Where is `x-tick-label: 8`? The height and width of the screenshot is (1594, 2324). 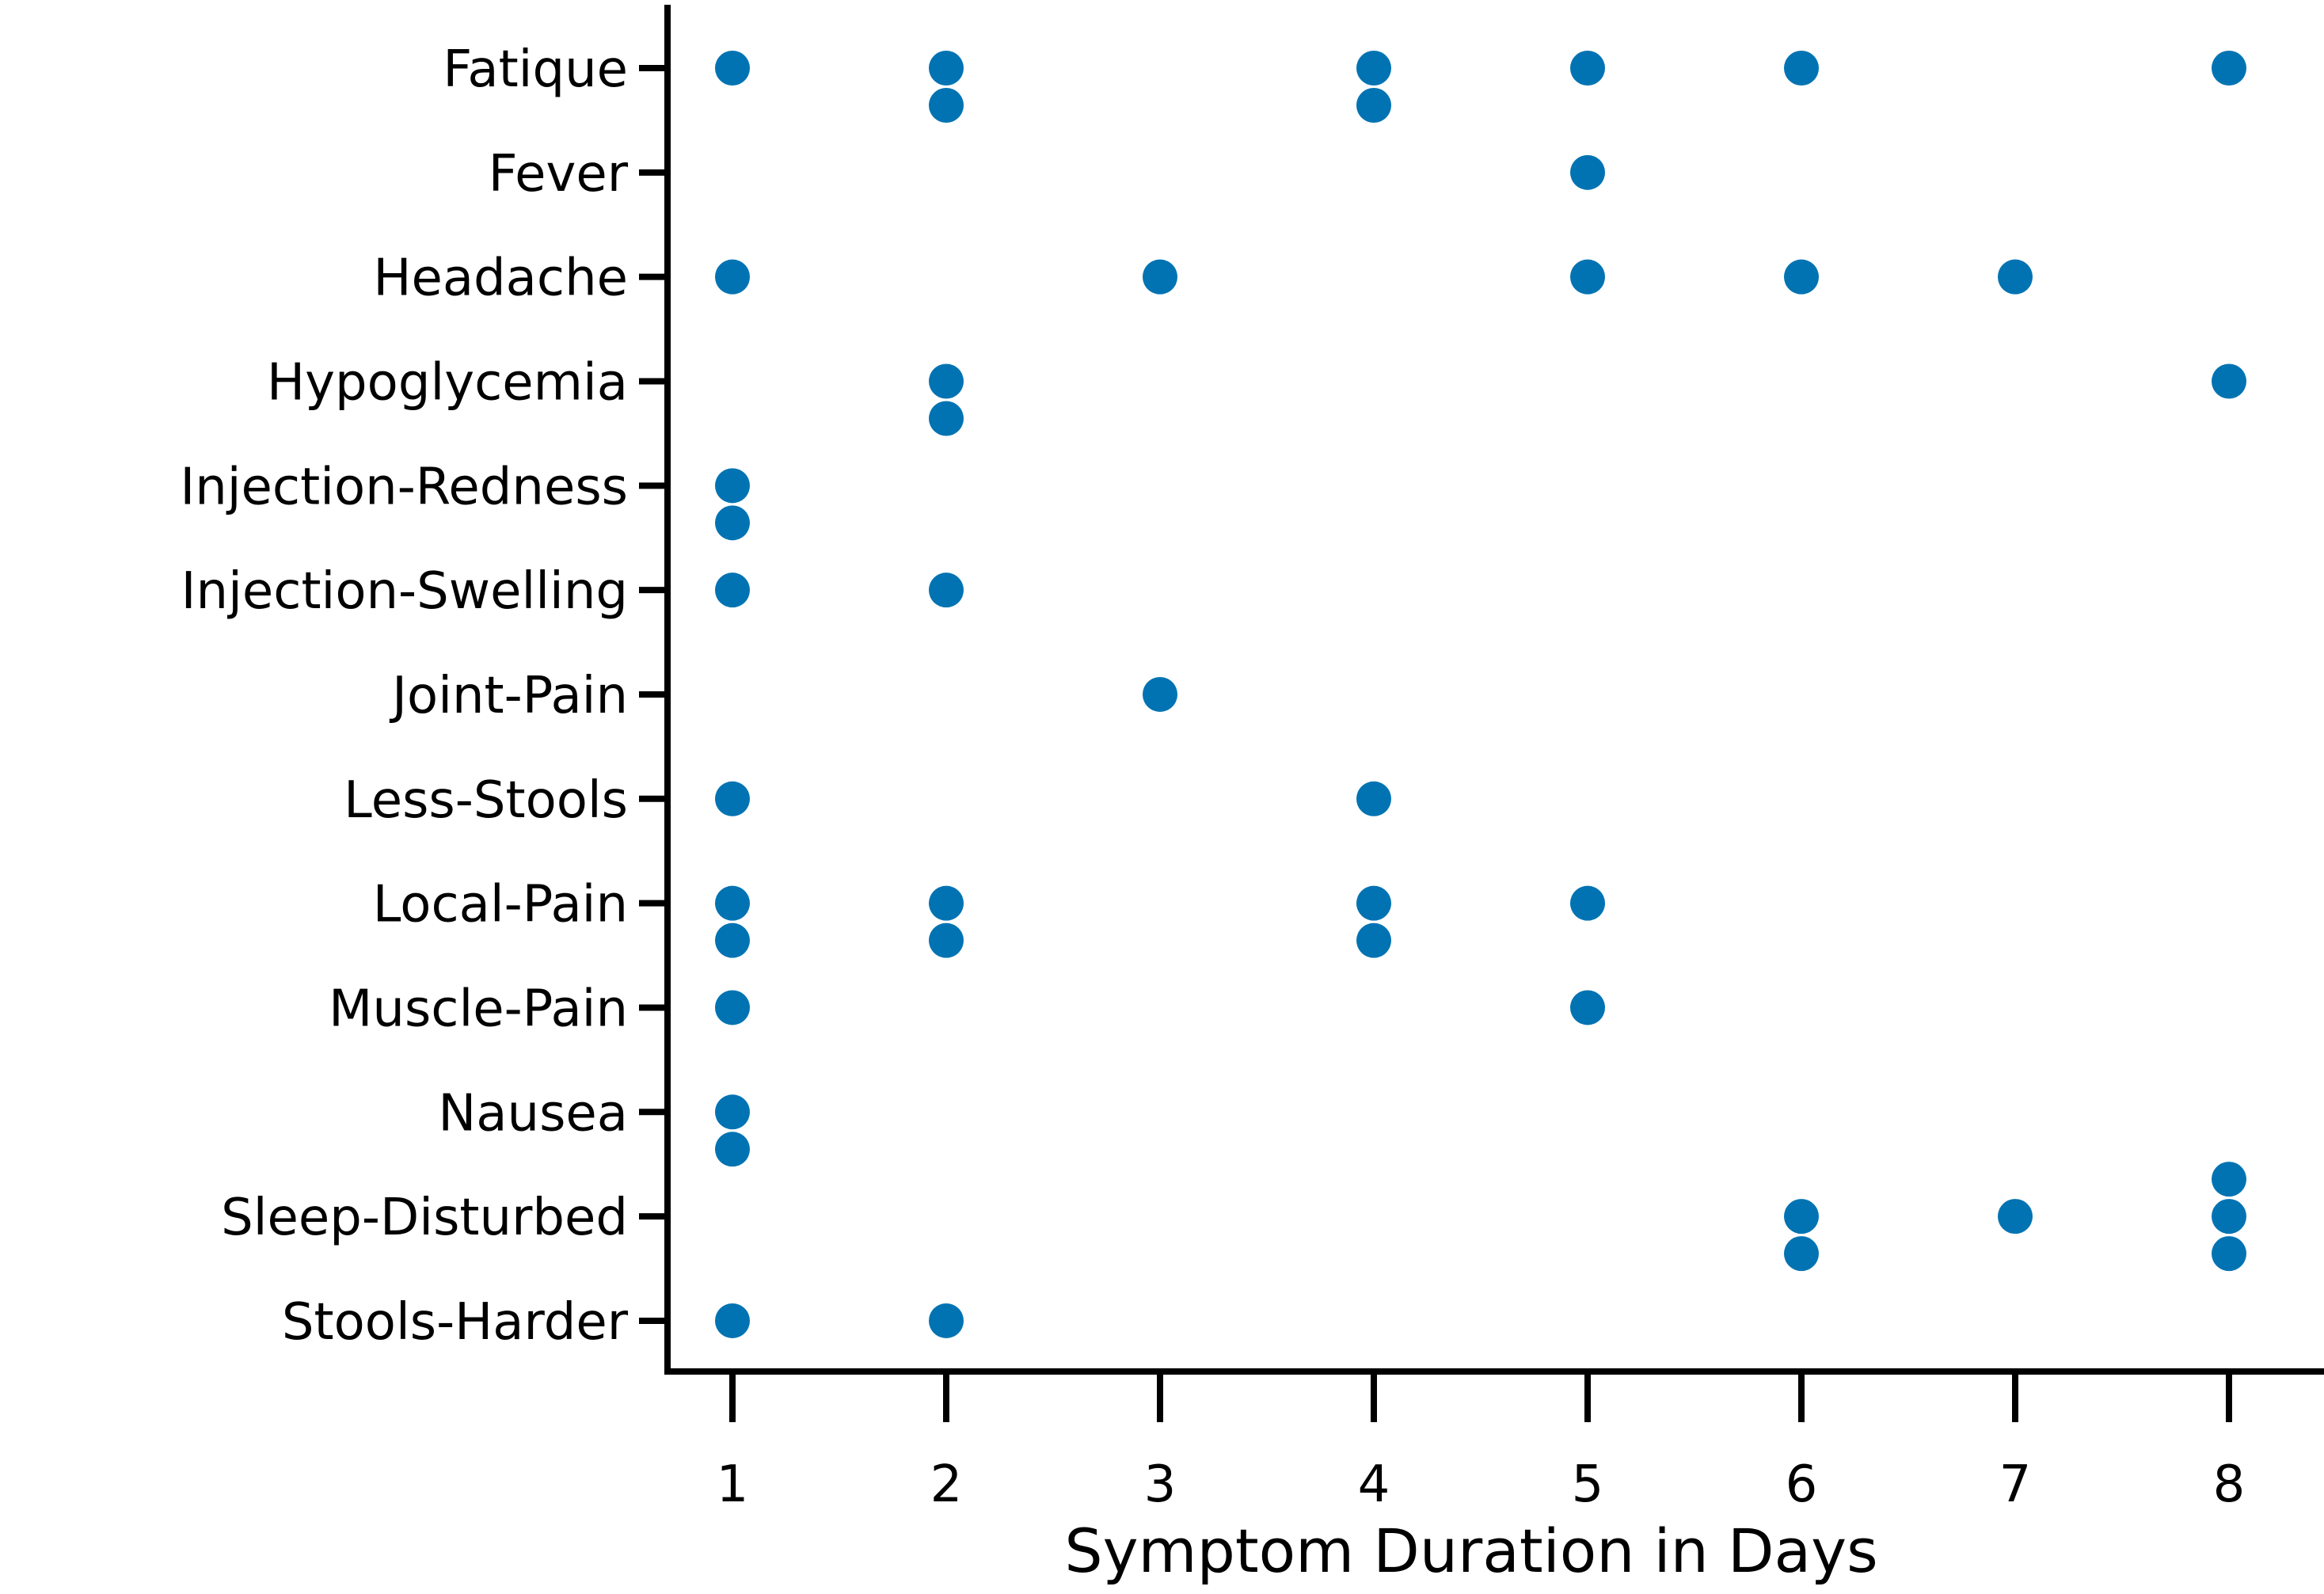 x-tick-label: 8 is located at coordinates (2229, 1484).